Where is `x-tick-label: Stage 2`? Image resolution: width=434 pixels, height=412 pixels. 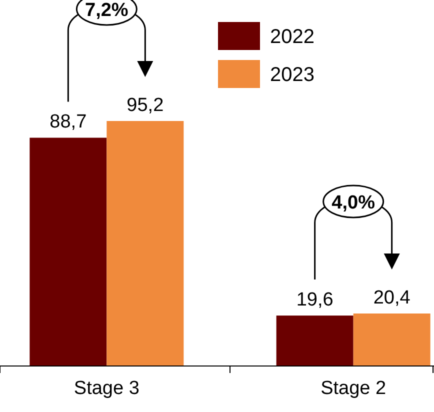
x-tick-label: Stage 2 is located at coordinates (353, 388).